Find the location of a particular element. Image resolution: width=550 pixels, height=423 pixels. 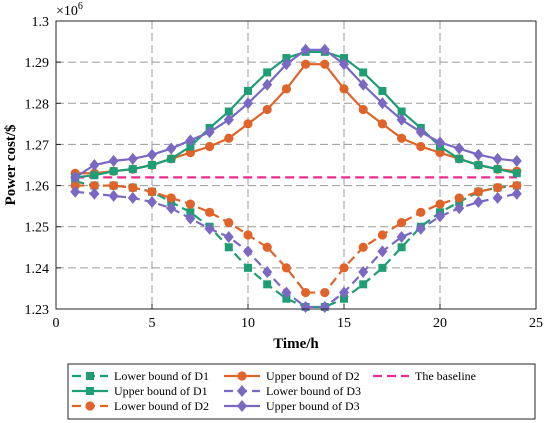

x-tick-label: 20 is located at coordinates (440, 323).